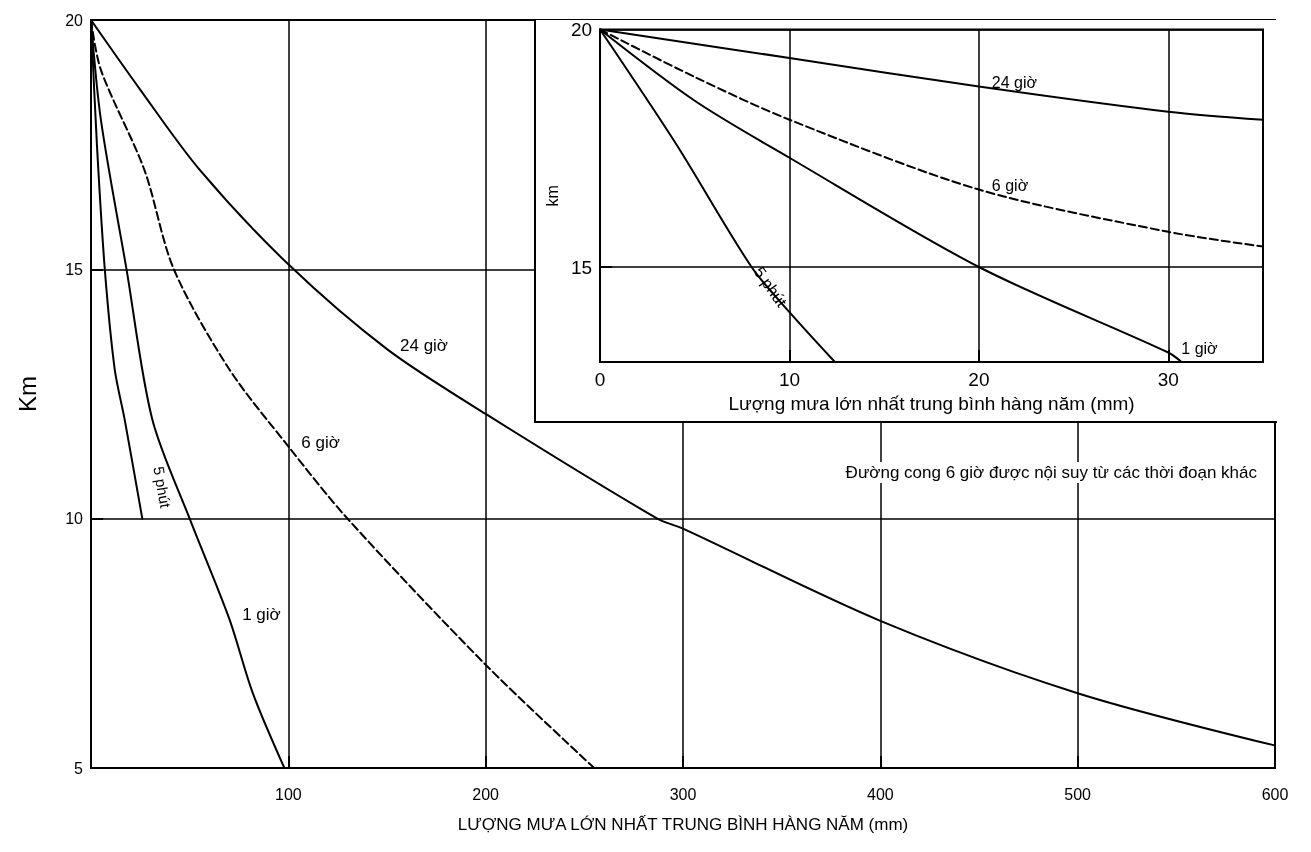 The width and height of the screenshot is (1311, 852). Describe the element at coordinates (288, 794) in the screenshot. I see `x-tick-label: 100` at that location.